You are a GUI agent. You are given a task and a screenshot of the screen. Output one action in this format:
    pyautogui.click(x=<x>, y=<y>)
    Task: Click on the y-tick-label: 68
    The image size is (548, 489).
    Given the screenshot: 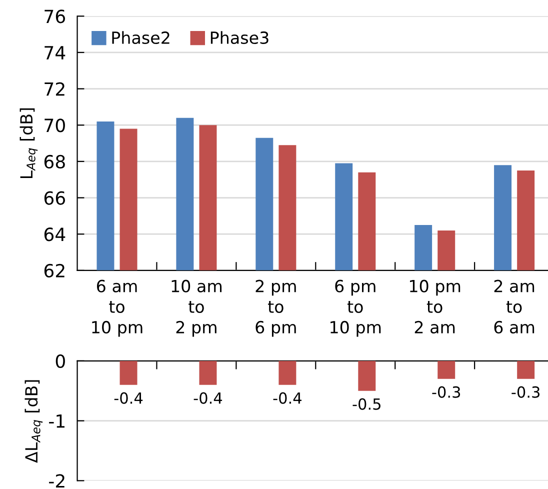 What is the action you would take?
    pyautogui.click(x=54, y=161)
    